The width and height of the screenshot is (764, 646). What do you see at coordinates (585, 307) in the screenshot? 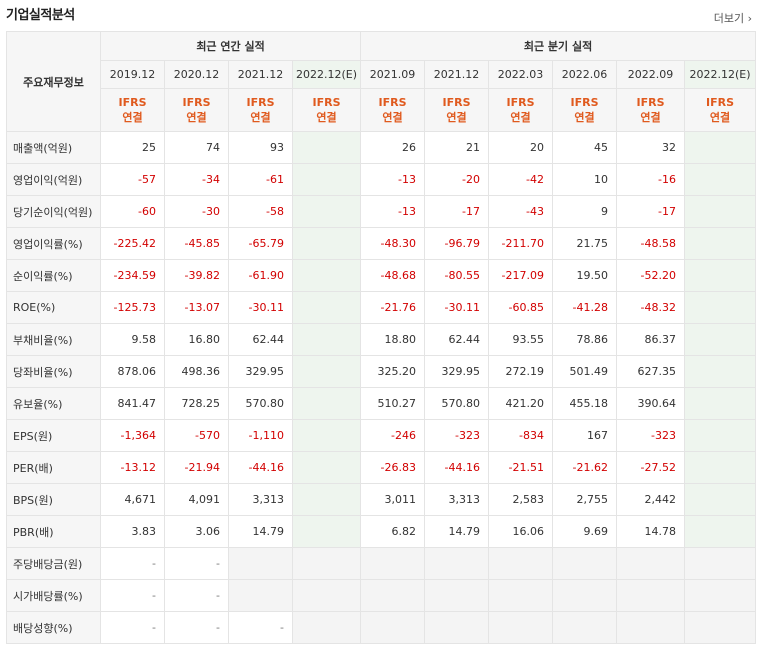
I see `value-cell: -41.28` at bounding box center [585, 307].